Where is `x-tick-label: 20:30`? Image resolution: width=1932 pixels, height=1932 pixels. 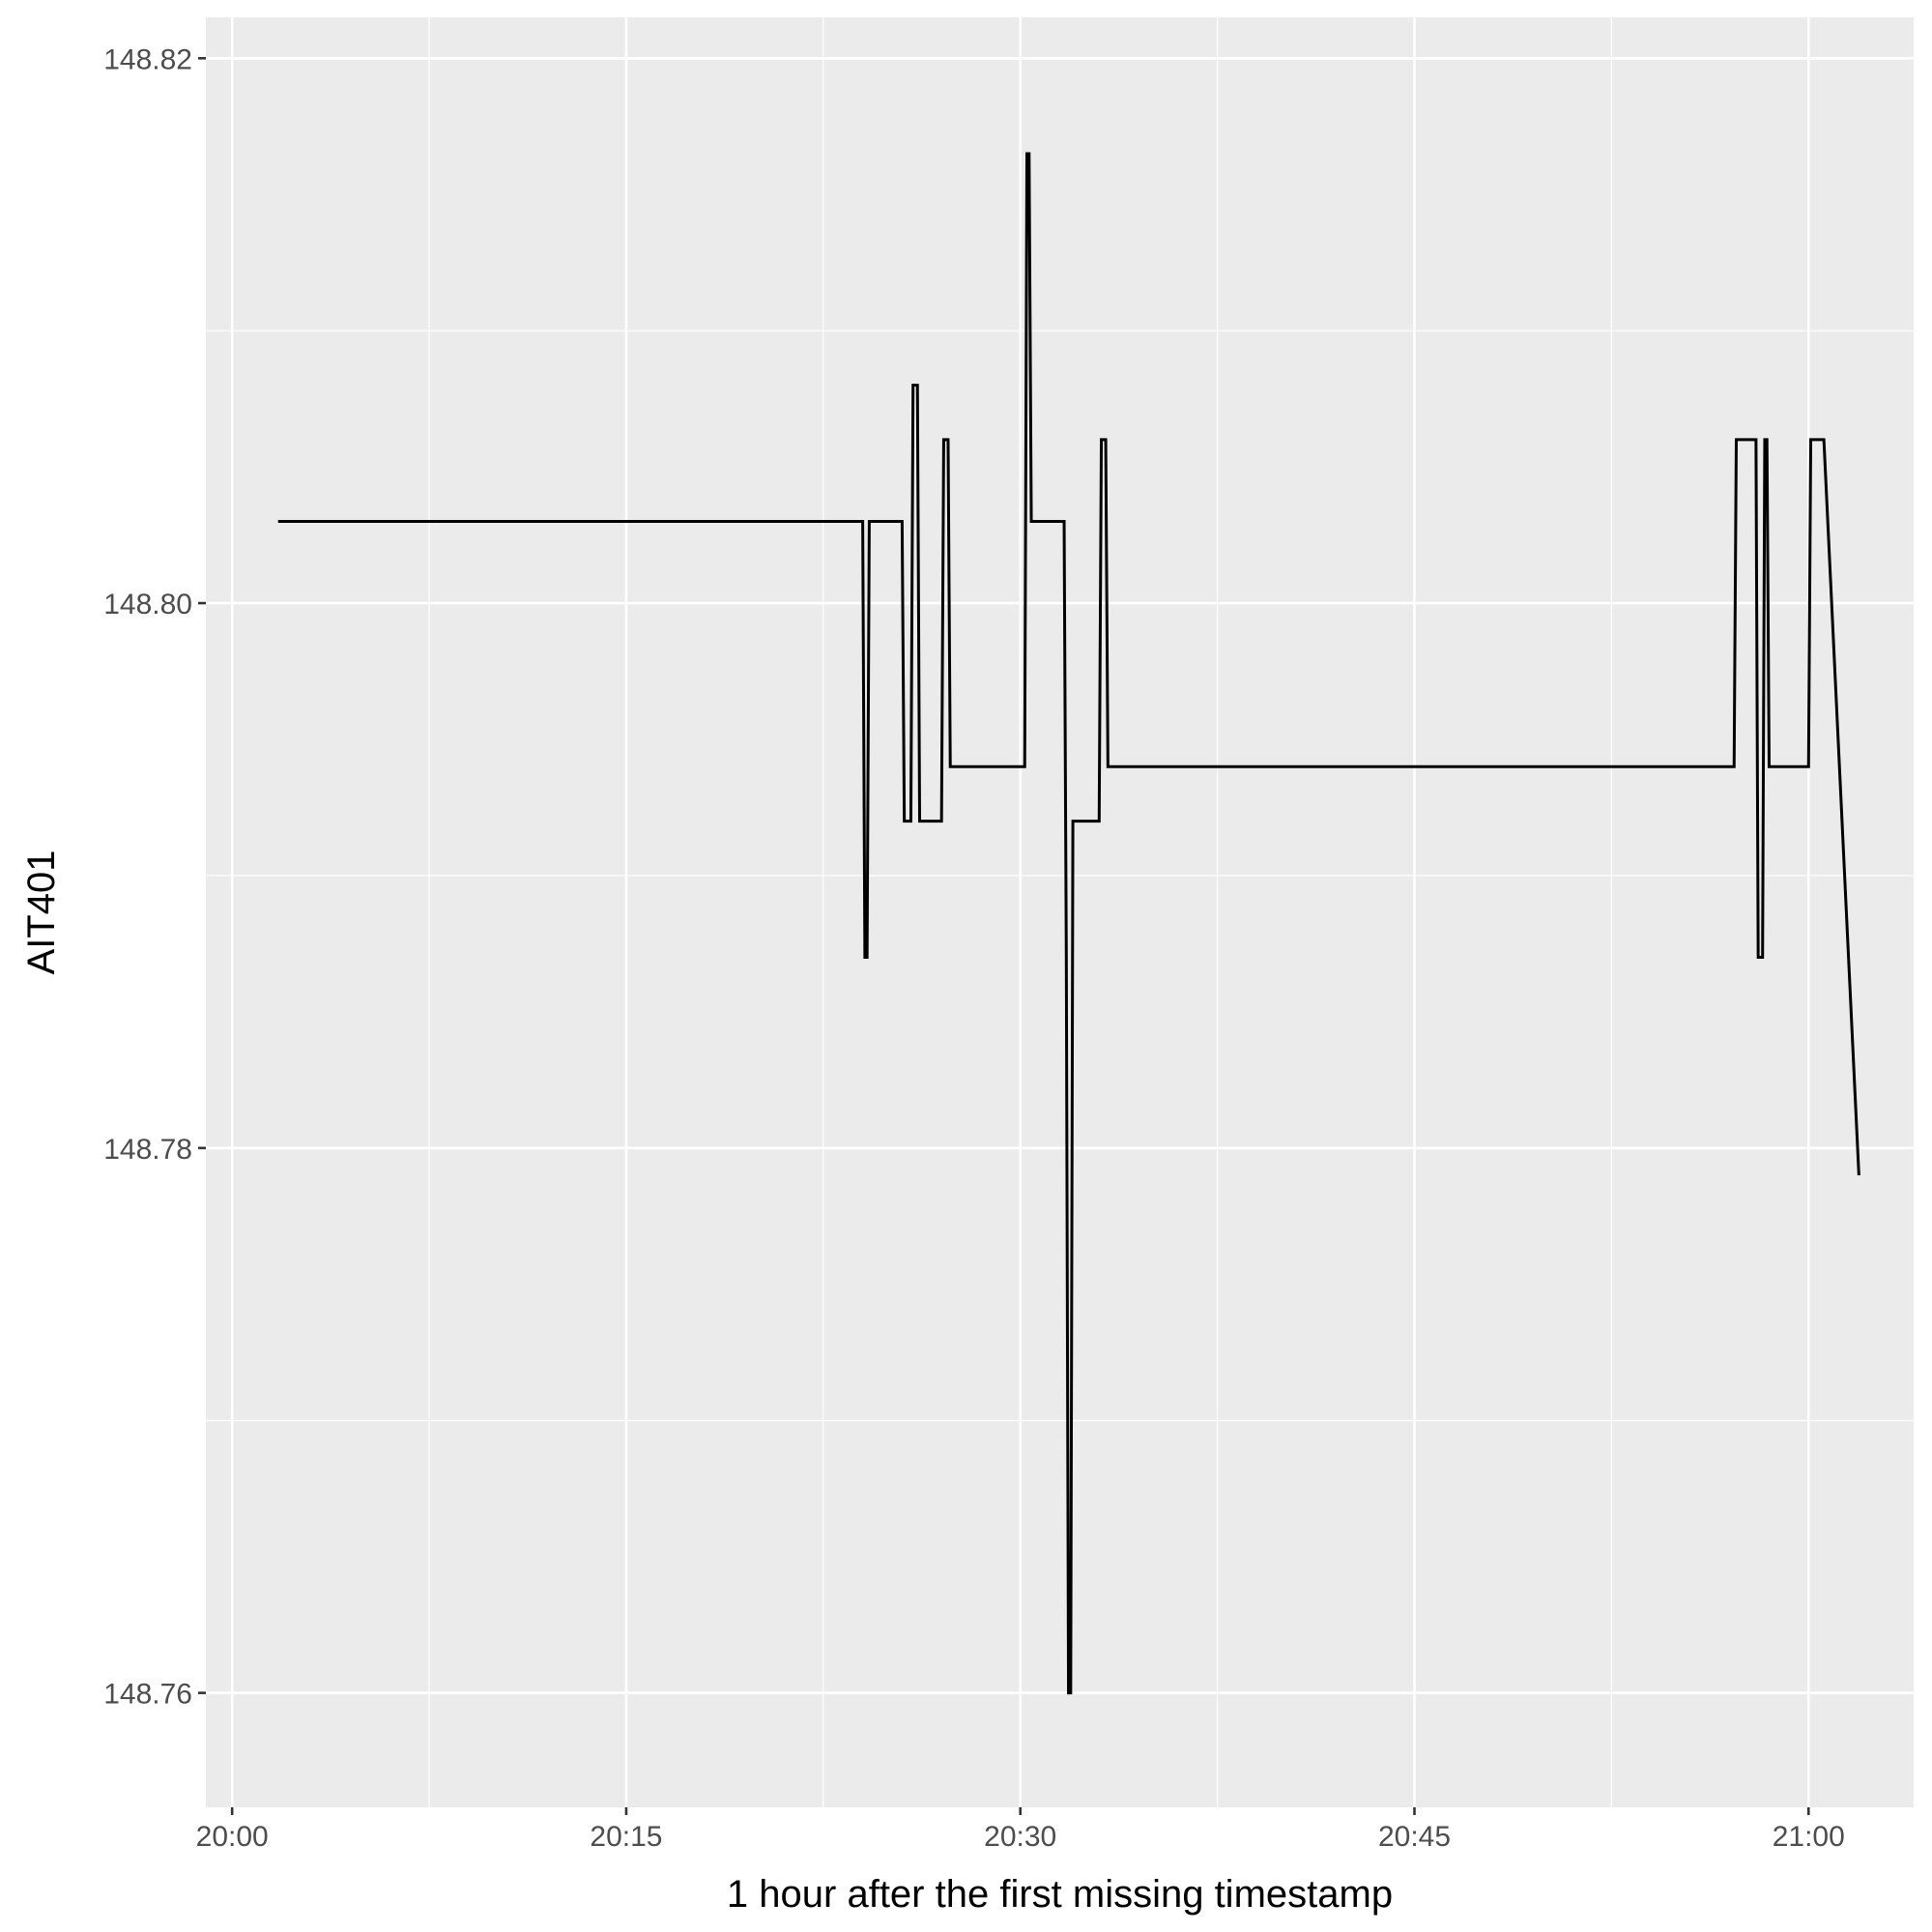 x-tick-label: 20:30 is located at coordinates (1020, 1837).